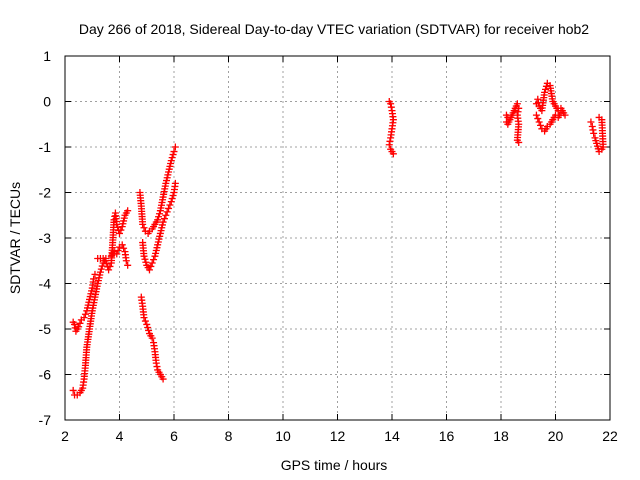  Describe the element at coordinates (392, 436) in the screenshot. I see `x-tick-label: 14` at that location.